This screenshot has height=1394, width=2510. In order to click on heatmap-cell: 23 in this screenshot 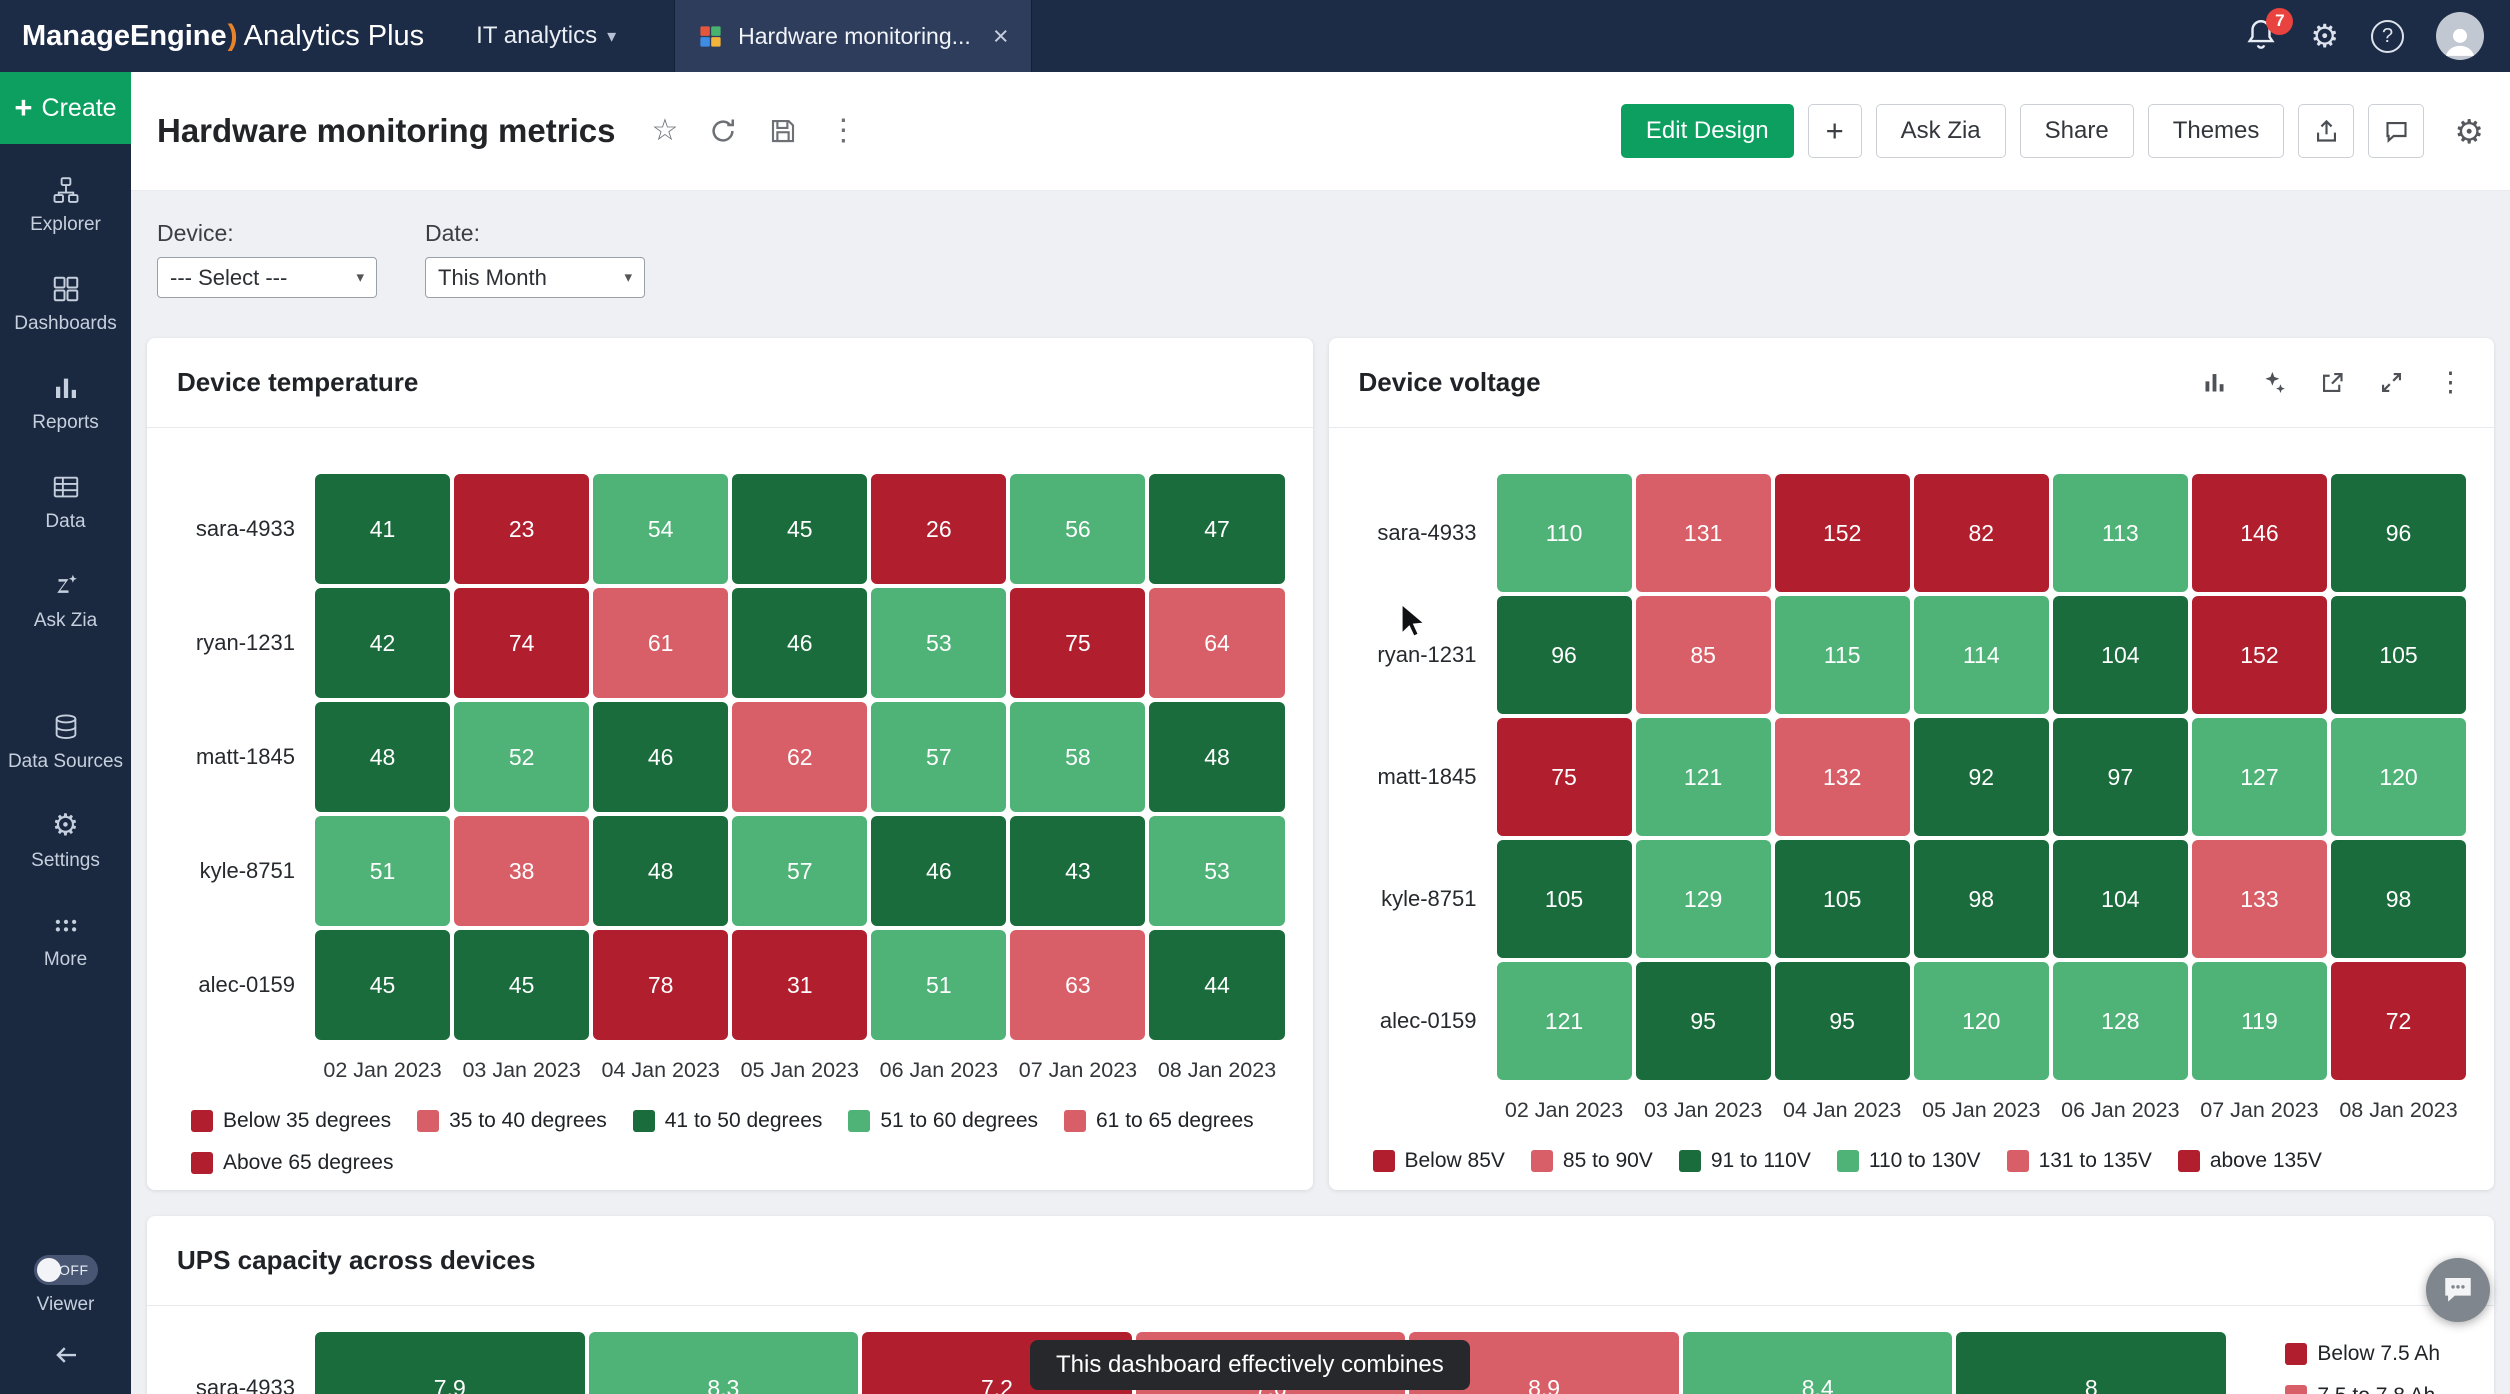, I will do `click(522, 529)`.